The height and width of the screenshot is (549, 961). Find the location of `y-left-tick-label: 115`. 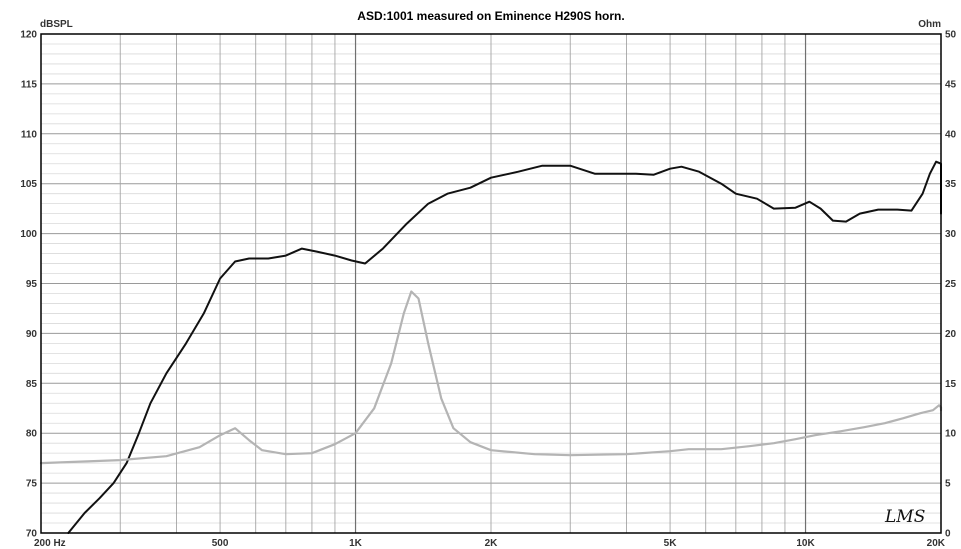

y-left-tick-label: 115 is located at coordinates (29, 84).